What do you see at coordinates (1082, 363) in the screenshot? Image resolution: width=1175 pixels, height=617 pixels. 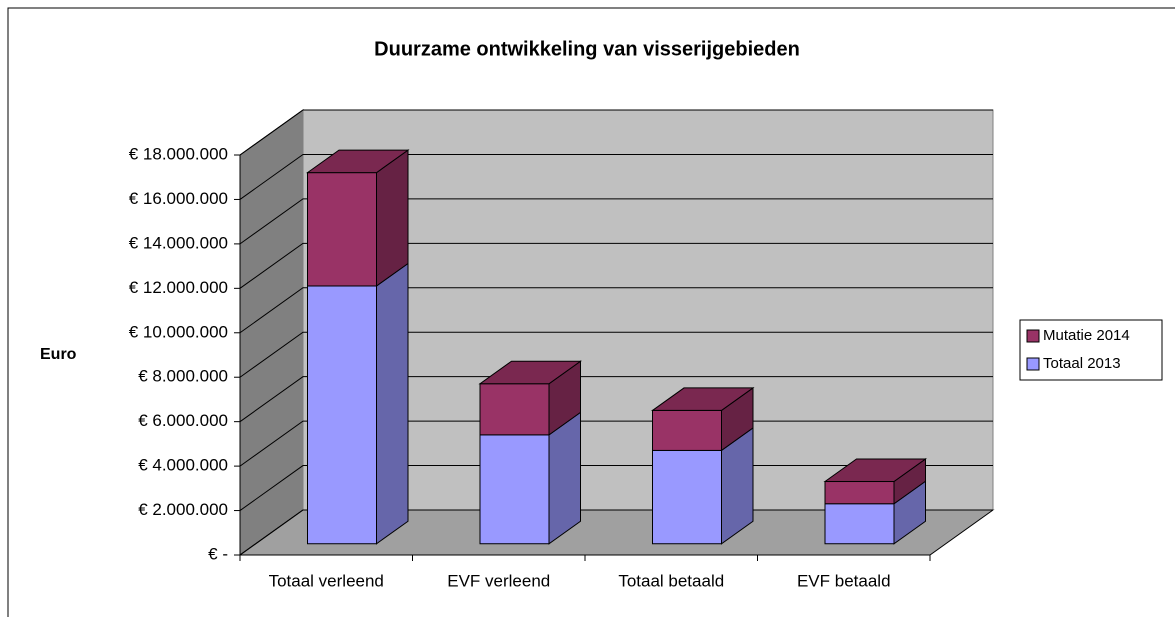 I see `legend-label: Totaal 2013` at bounding box center [1082, 363].